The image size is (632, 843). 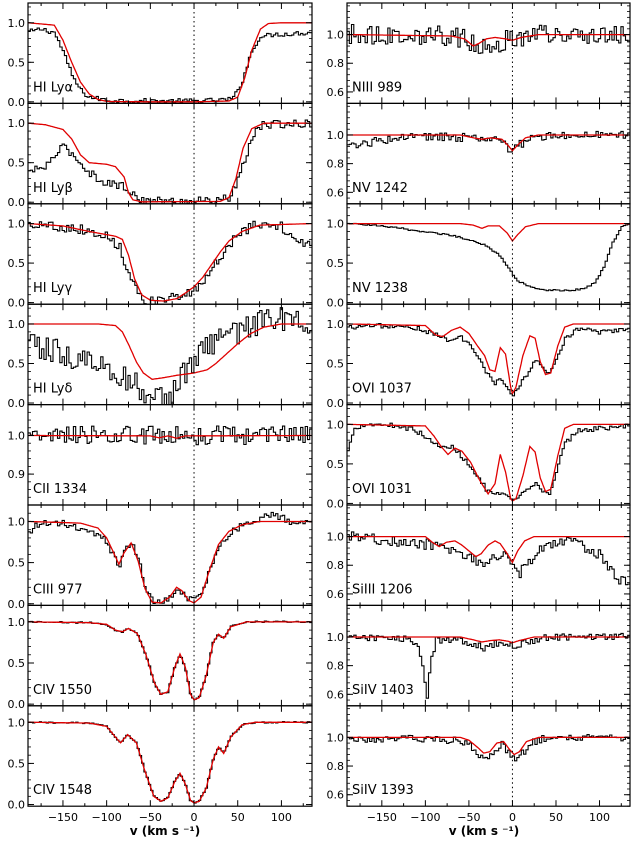 I want to click on panel-label: HI Lyα, so click(x=53, y=87).